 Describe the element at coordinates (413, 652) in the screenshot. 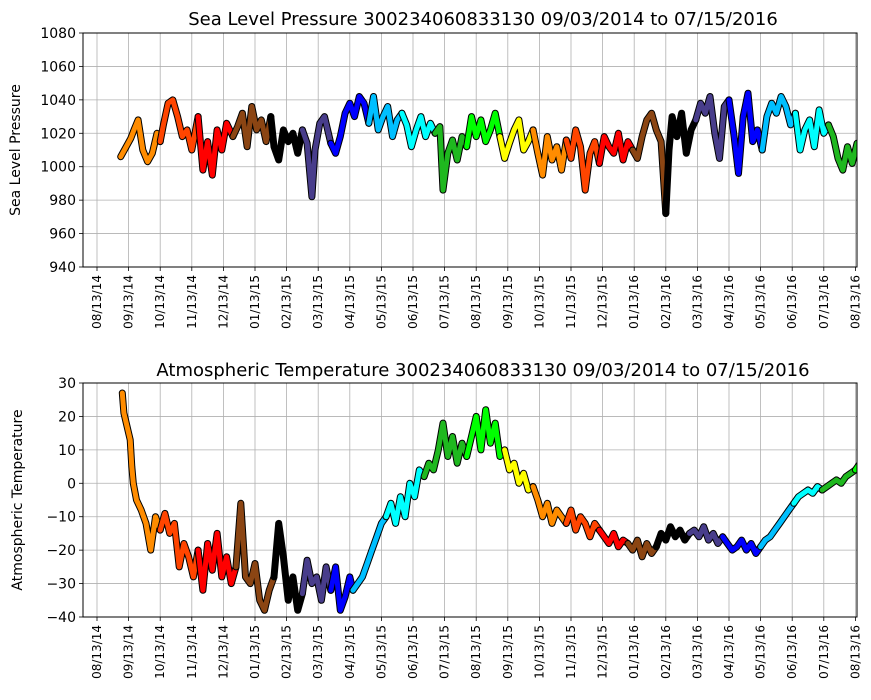

I see `x-tick-label: 06/13/15` at that location.